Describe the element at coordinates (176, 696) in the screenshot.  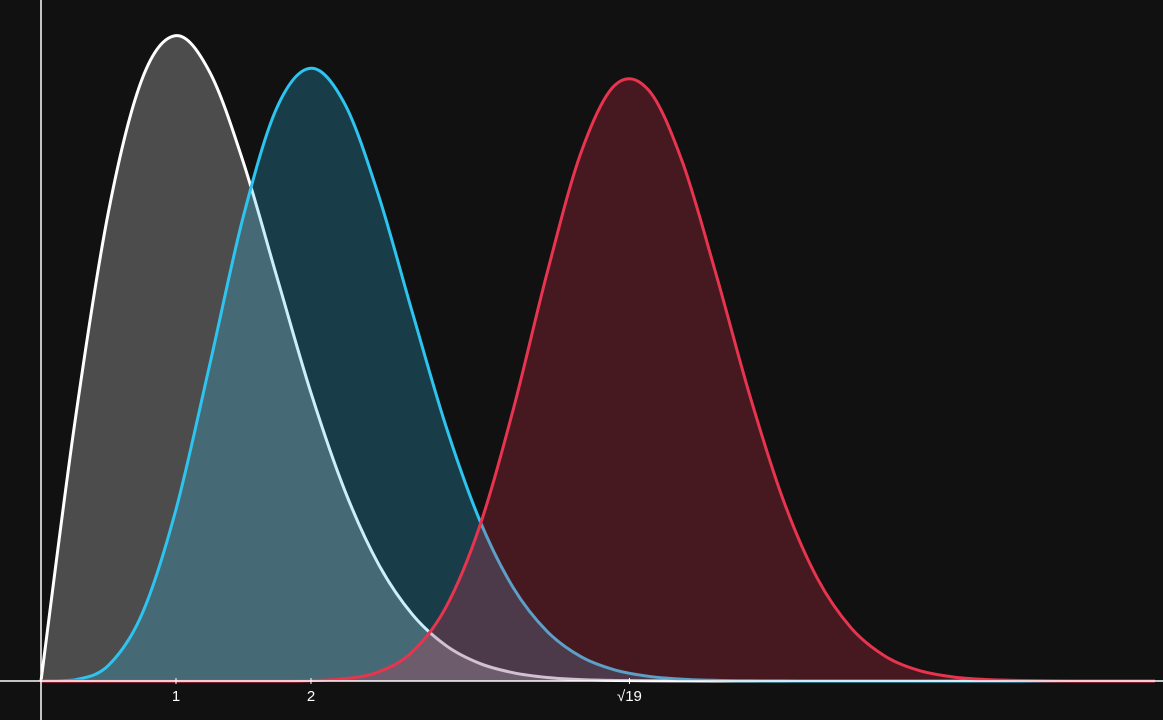
I see `x-tick-label: 1` at that location.